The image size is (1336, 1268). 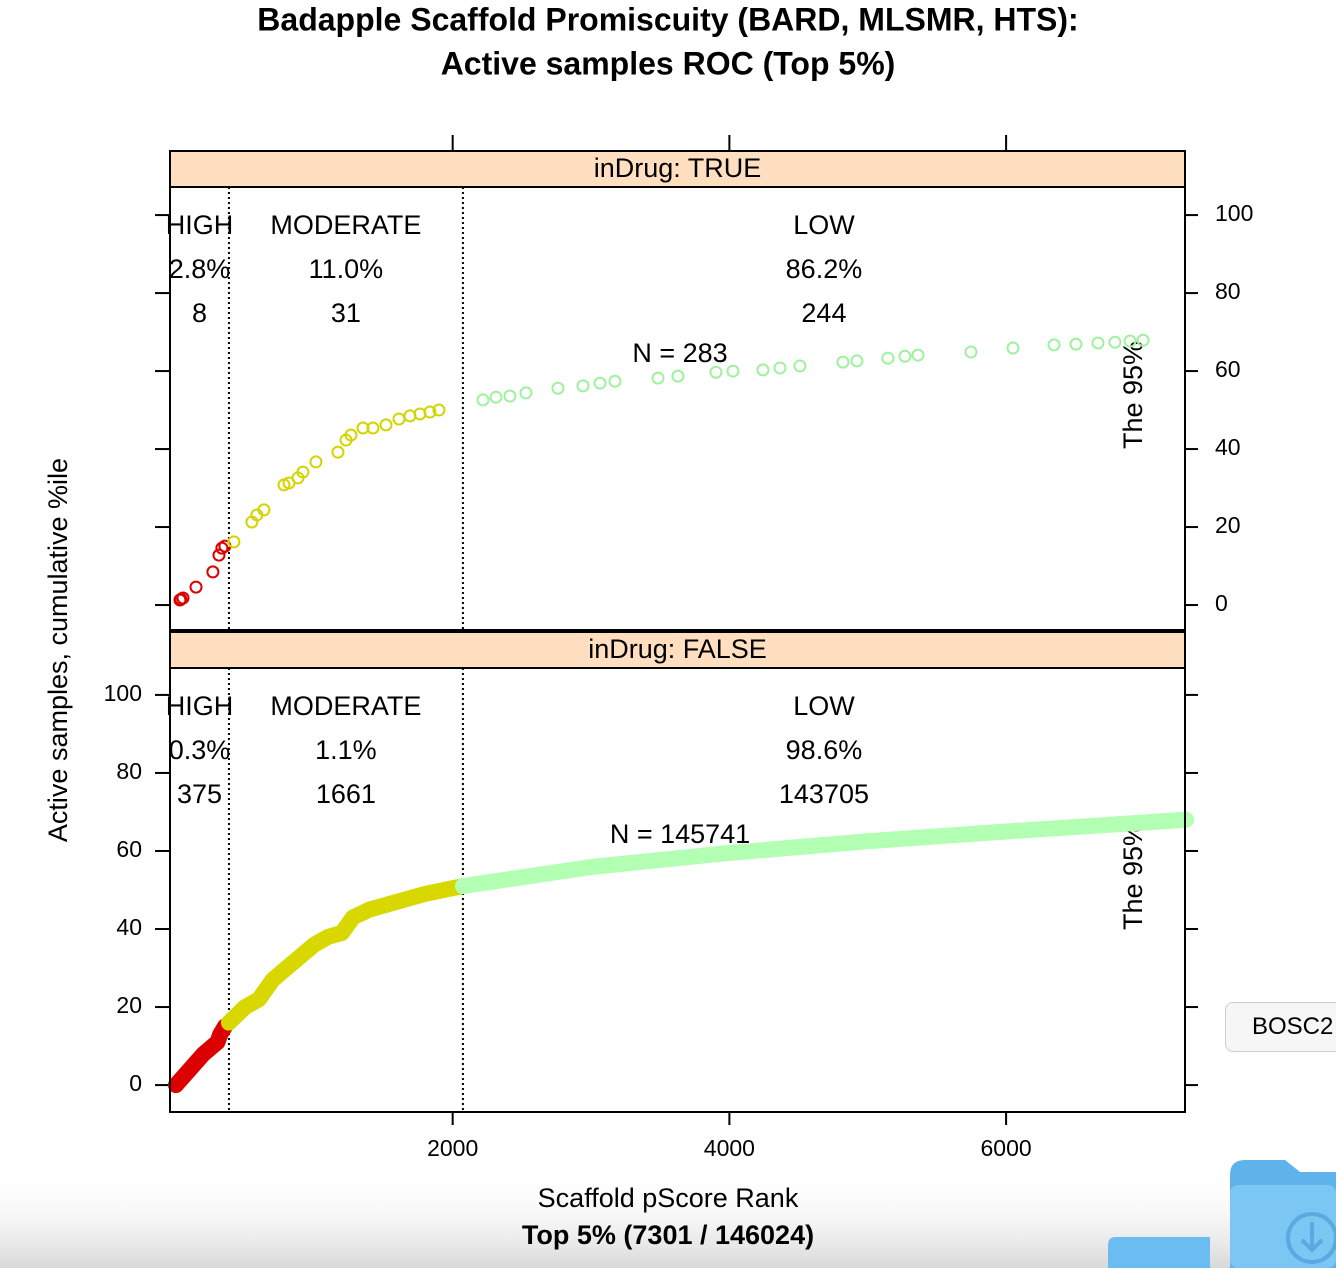 I want to click on class-percent: 0.3%, so click(x=200, y=750).